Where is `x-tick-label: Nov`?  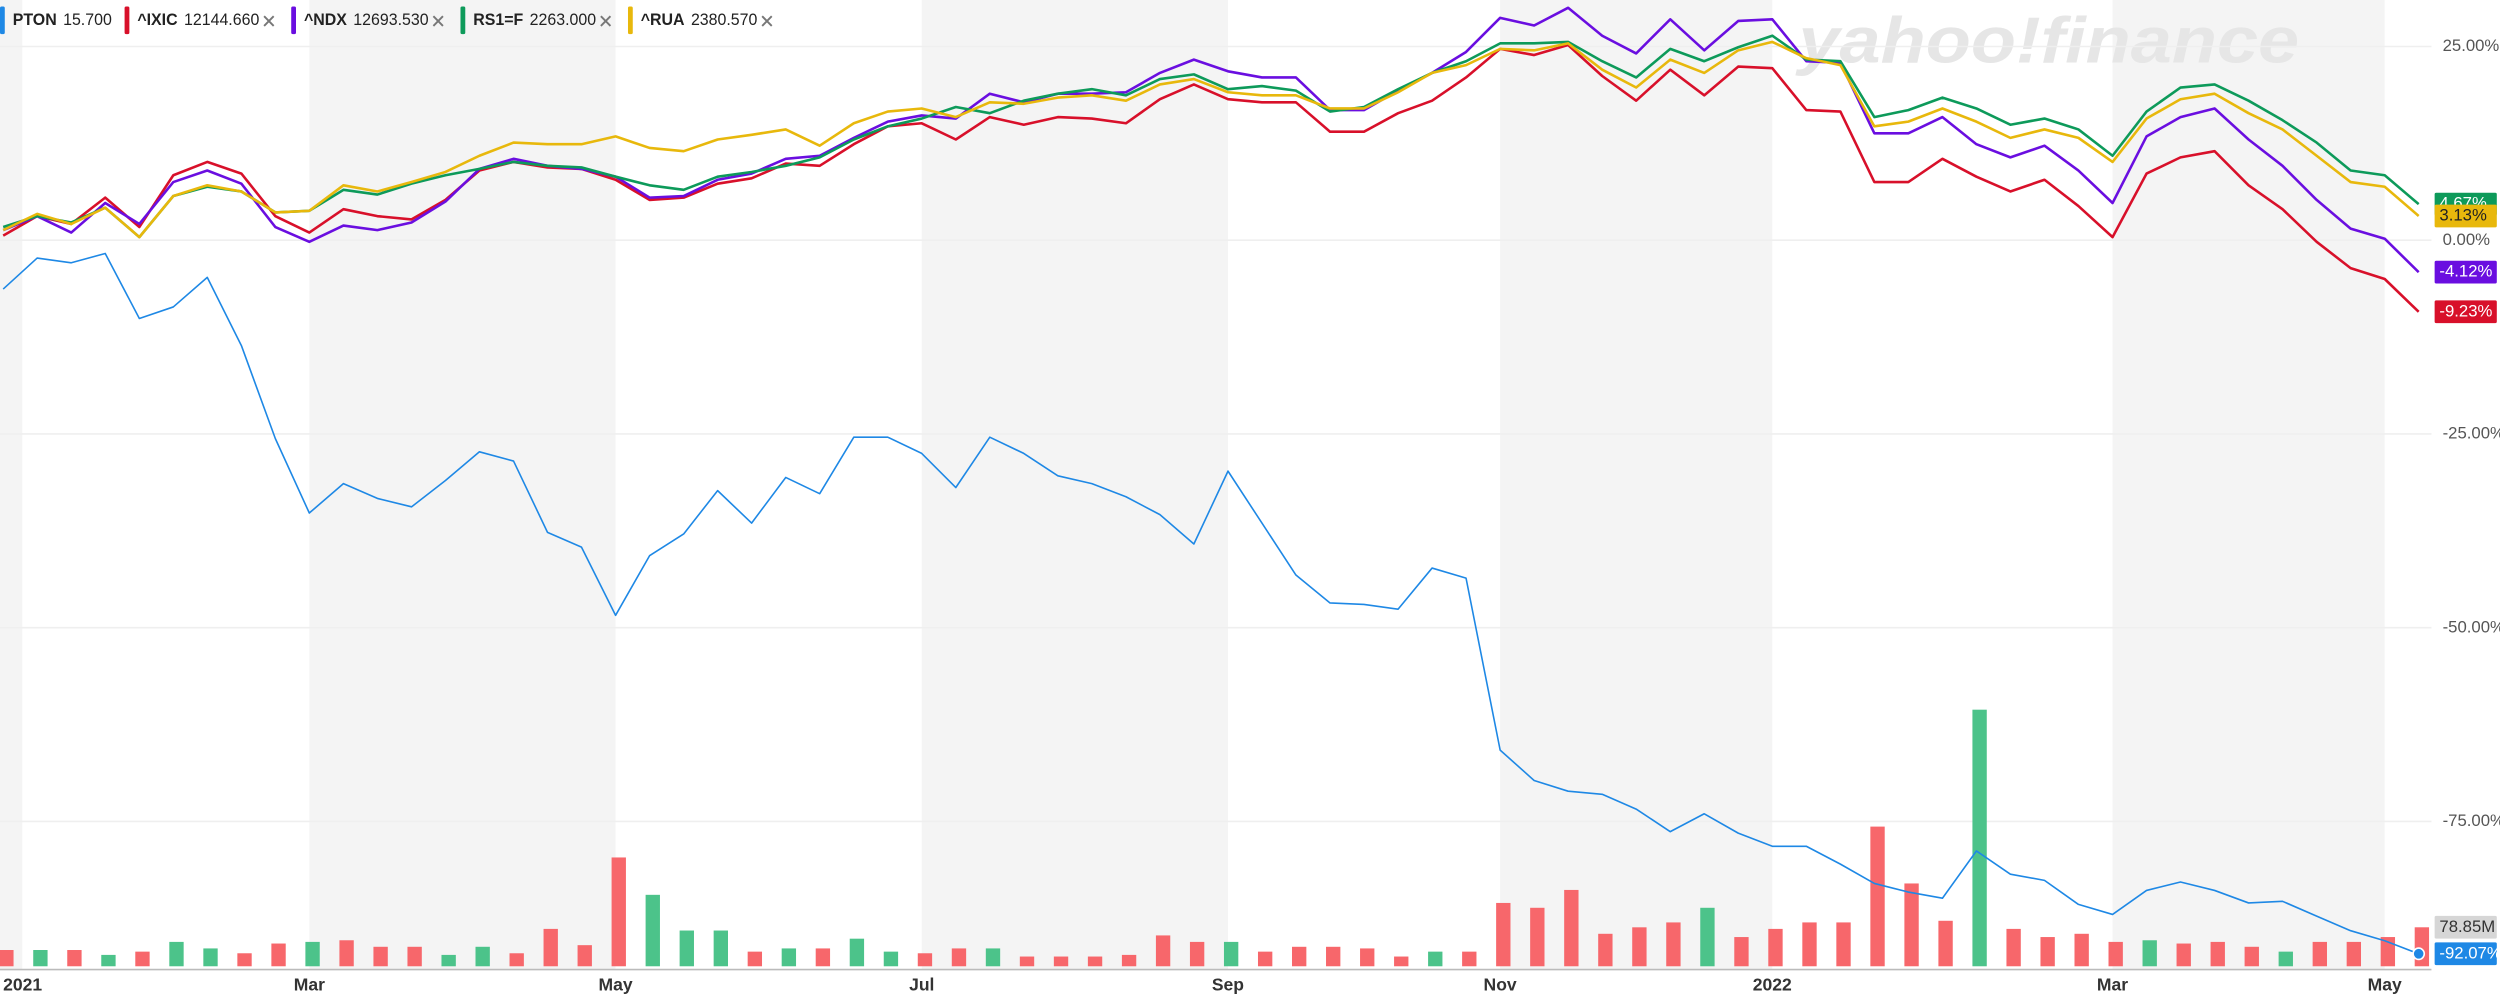
x-tick-label: Nov is located at coordinates (1500, 984).